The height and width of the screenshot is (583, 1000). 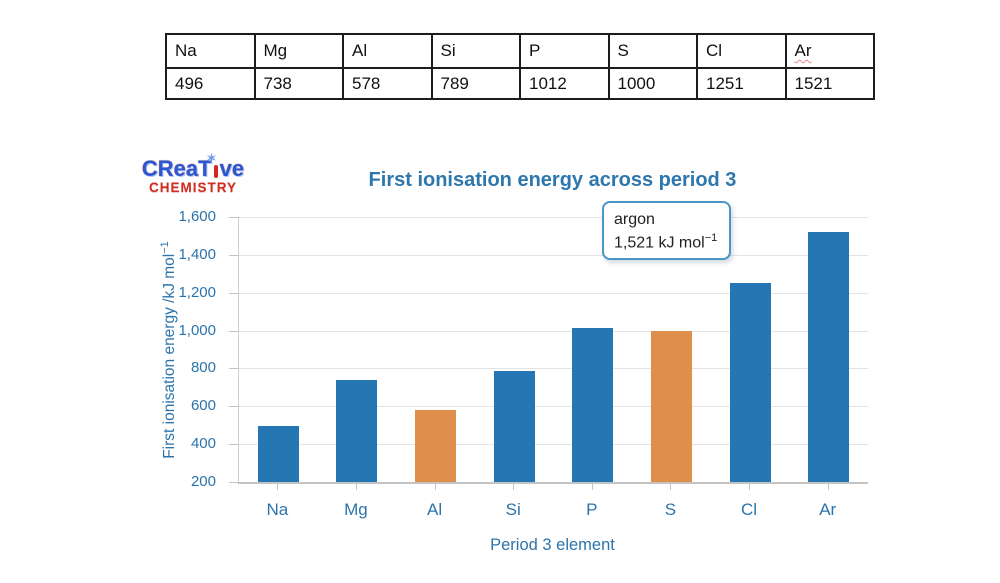 What do you see at coordinates (666, 241) in the screenshot?
I see `tooltip-value: 1,521 kJ mol−1` at bounding box center [666, 241].